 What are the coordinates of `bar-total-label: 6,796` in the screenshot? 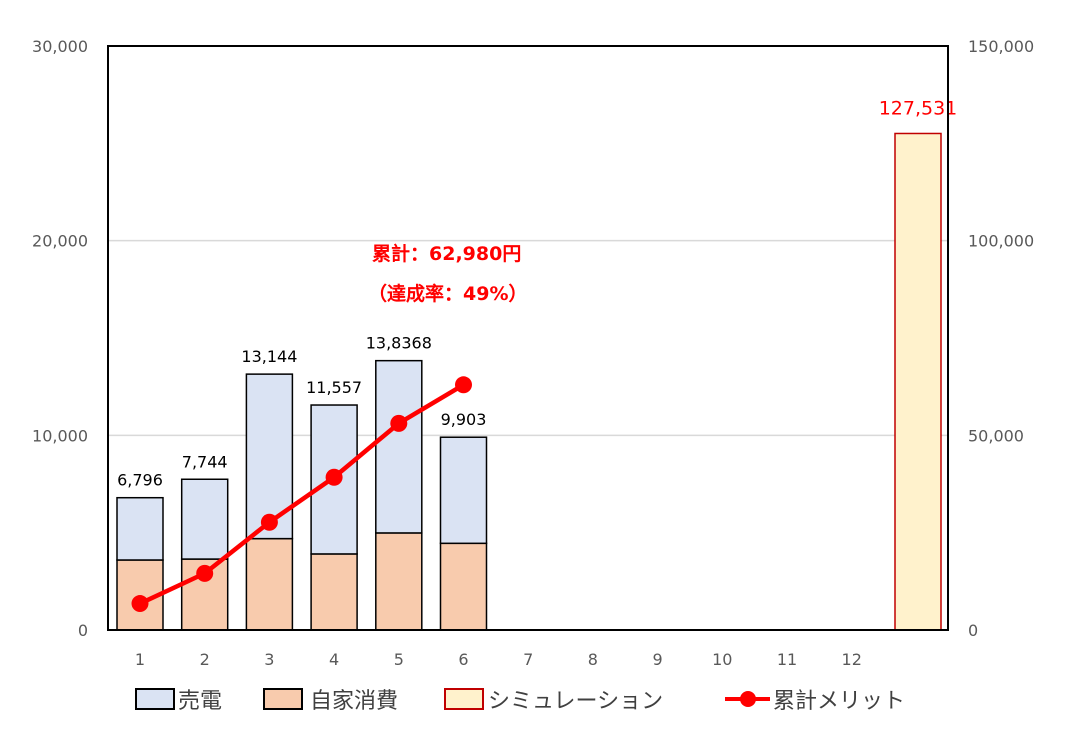 It's located at (140, 480).